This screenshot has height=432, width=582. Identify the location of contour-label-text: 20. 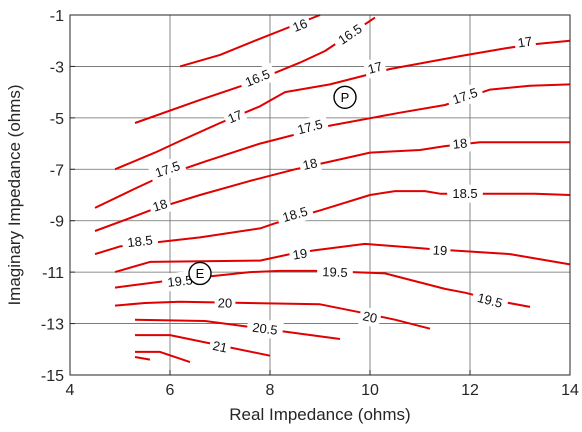
(369, 317).